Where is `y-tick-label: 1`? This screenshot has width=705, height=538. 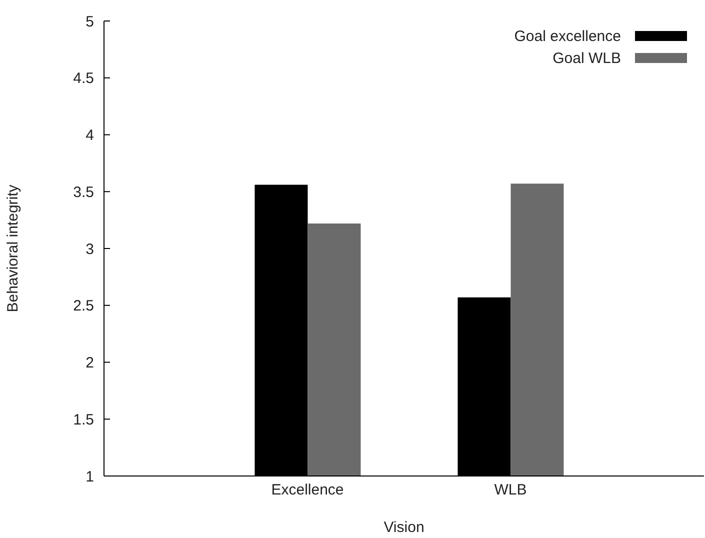 y-tick-label: 1 is located at coordinates (90, 477).